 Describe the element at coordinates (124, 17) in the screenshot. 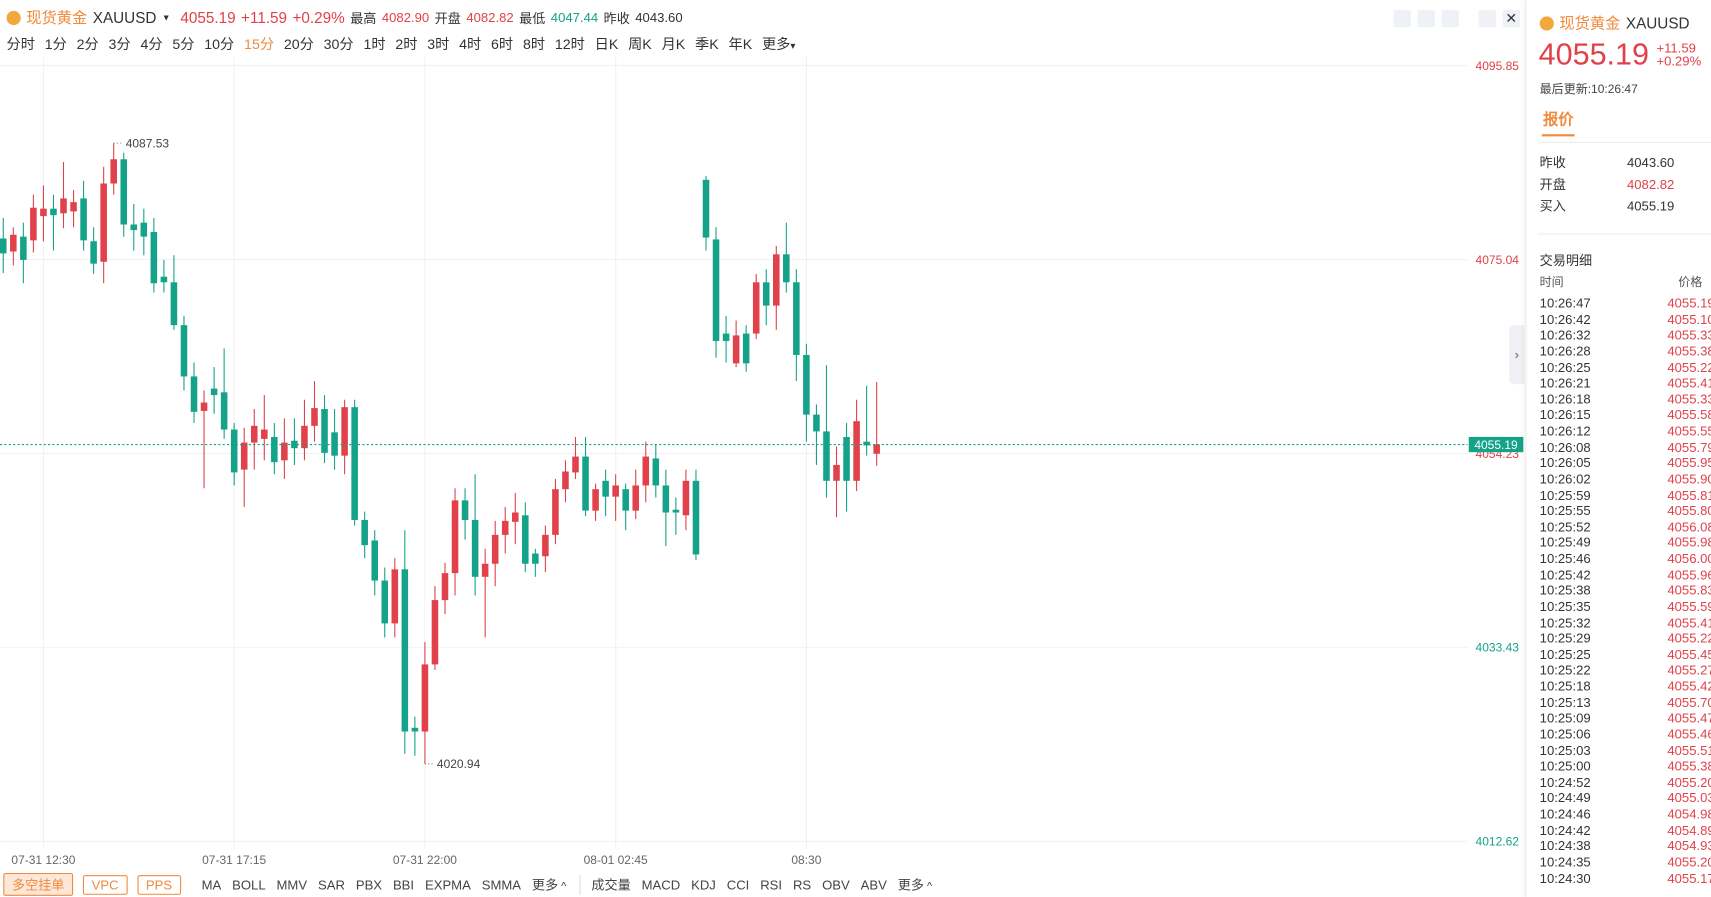

I see `symbol: XAUUSD` at that location.